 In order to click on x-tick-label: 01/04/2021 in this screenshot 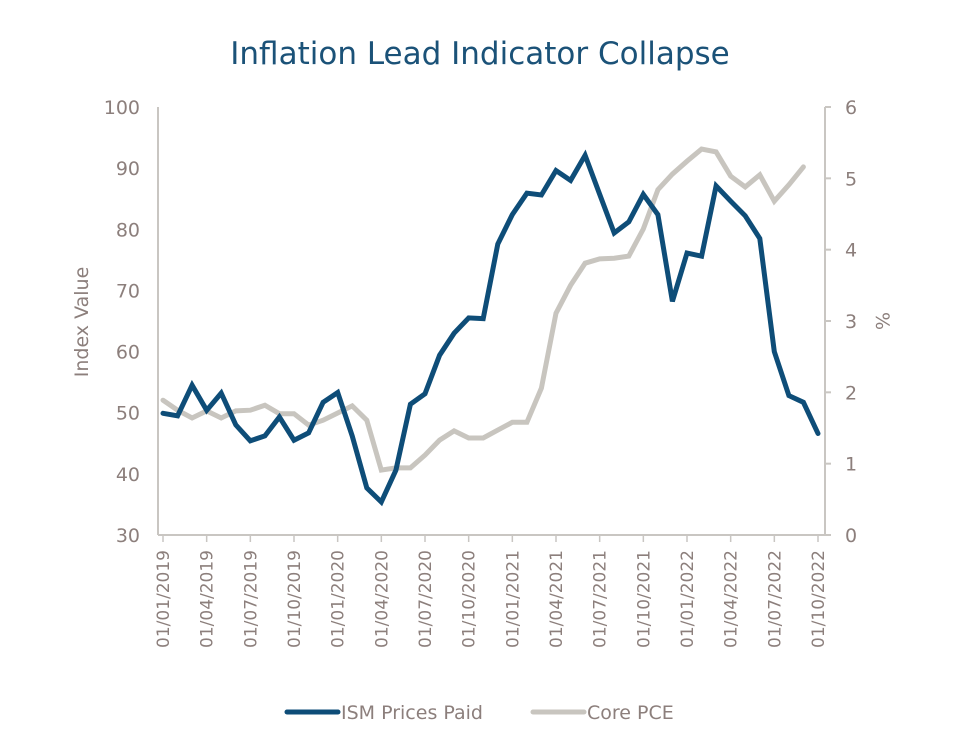, I will do `click(557, 599)`.